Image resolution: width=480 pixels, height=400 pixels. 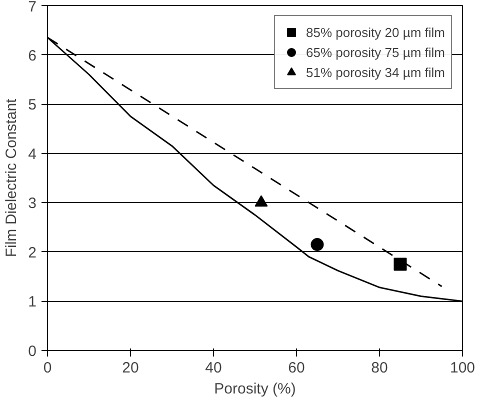 What do you see at coordinates (379, 368) in the screenshot?
I see `x-tick-label: 80` at bounding box center [379, 368].